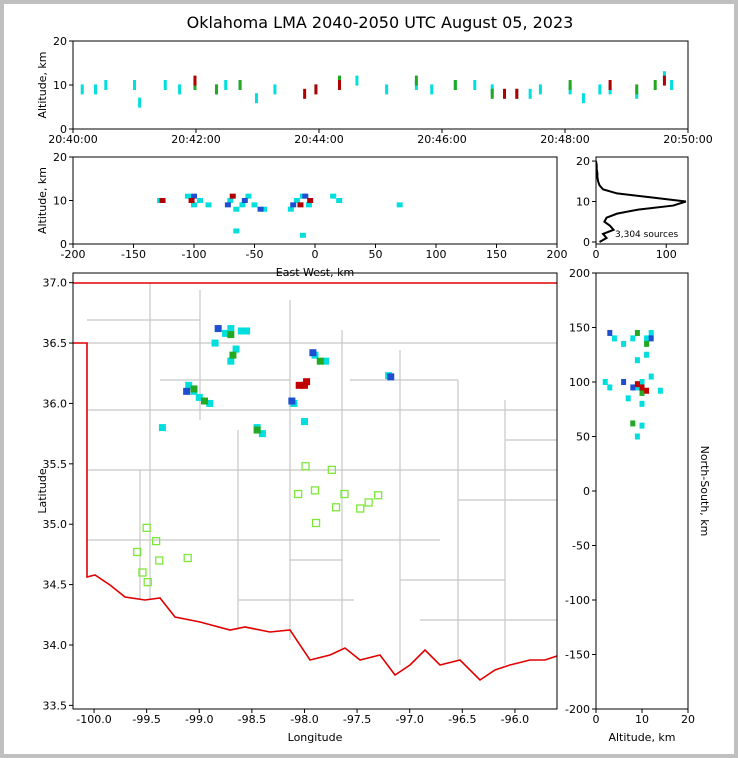 Image resolution: width=738 pixels, height=758 pixels. Describe the element at coordinates (557, 254) in the screenshot. I see `x-tick-label: 200` at that location.